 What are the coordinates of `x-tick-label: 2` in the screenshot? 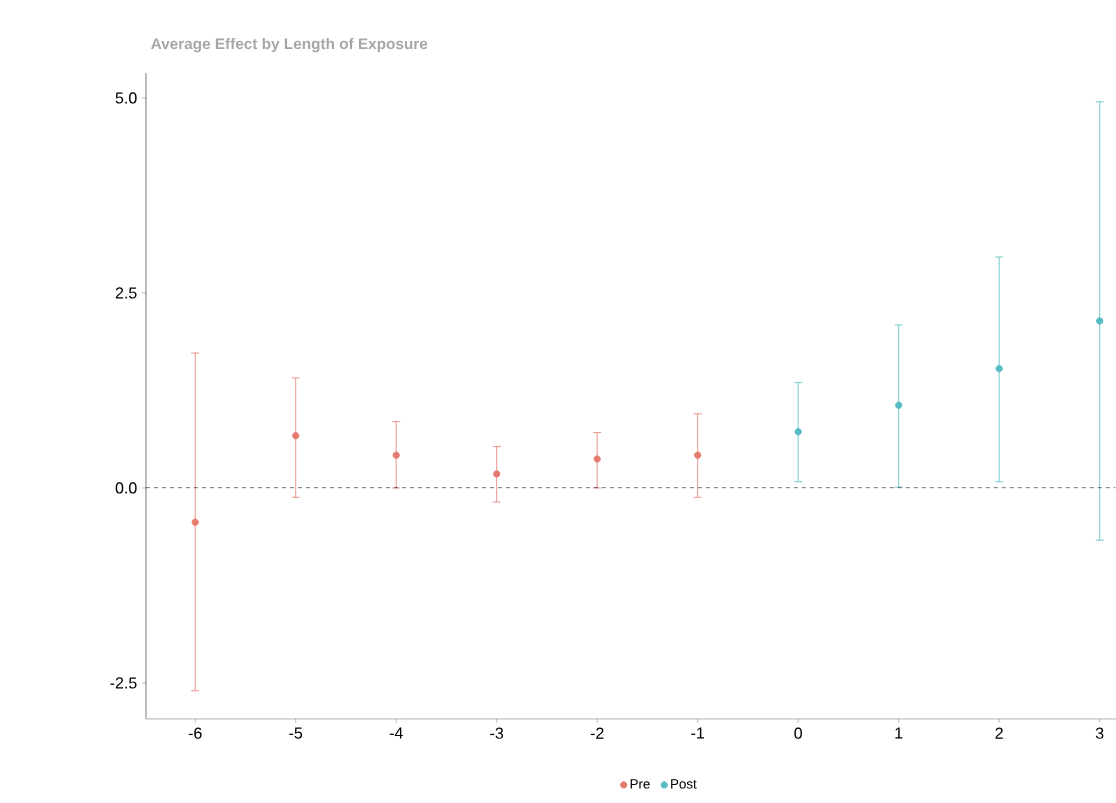 It's located at (999, 733).